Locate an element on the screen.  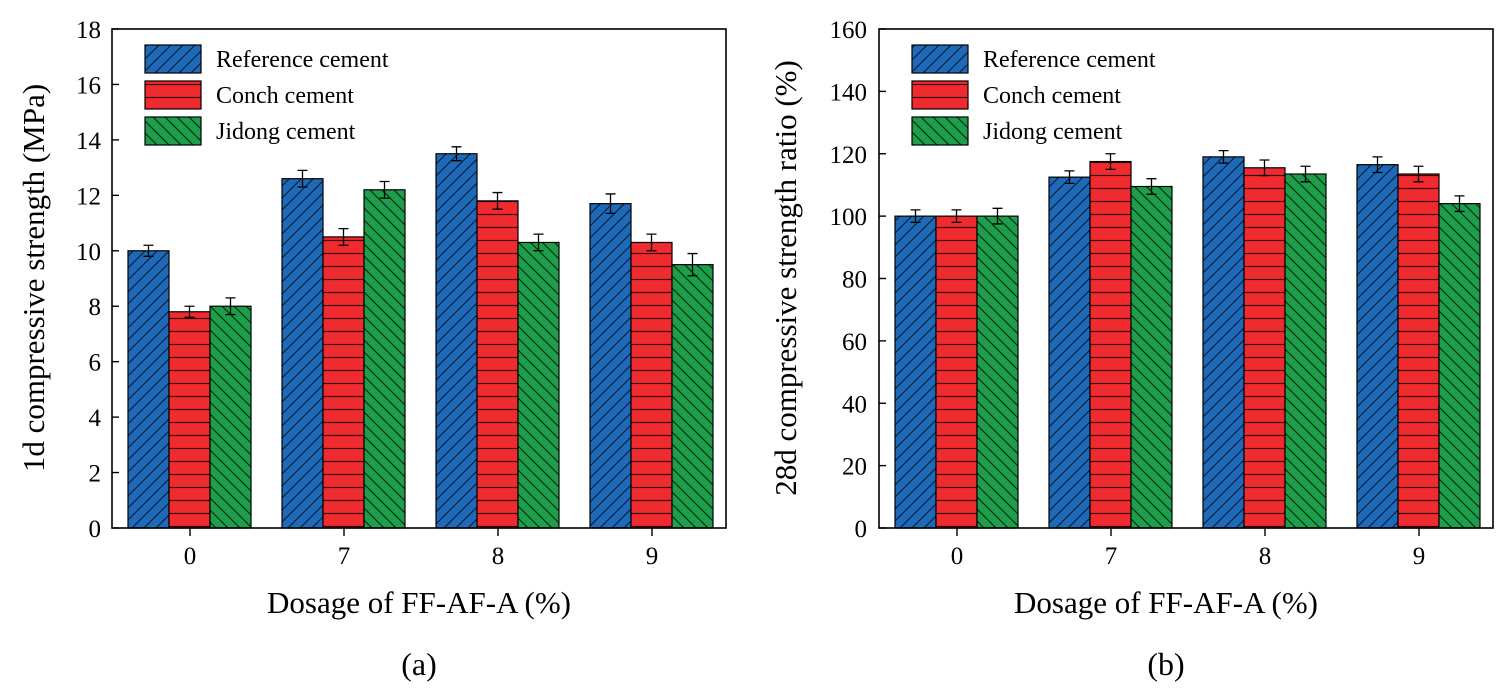
panel-label-a: (a) is located at coordinates (419, 664).